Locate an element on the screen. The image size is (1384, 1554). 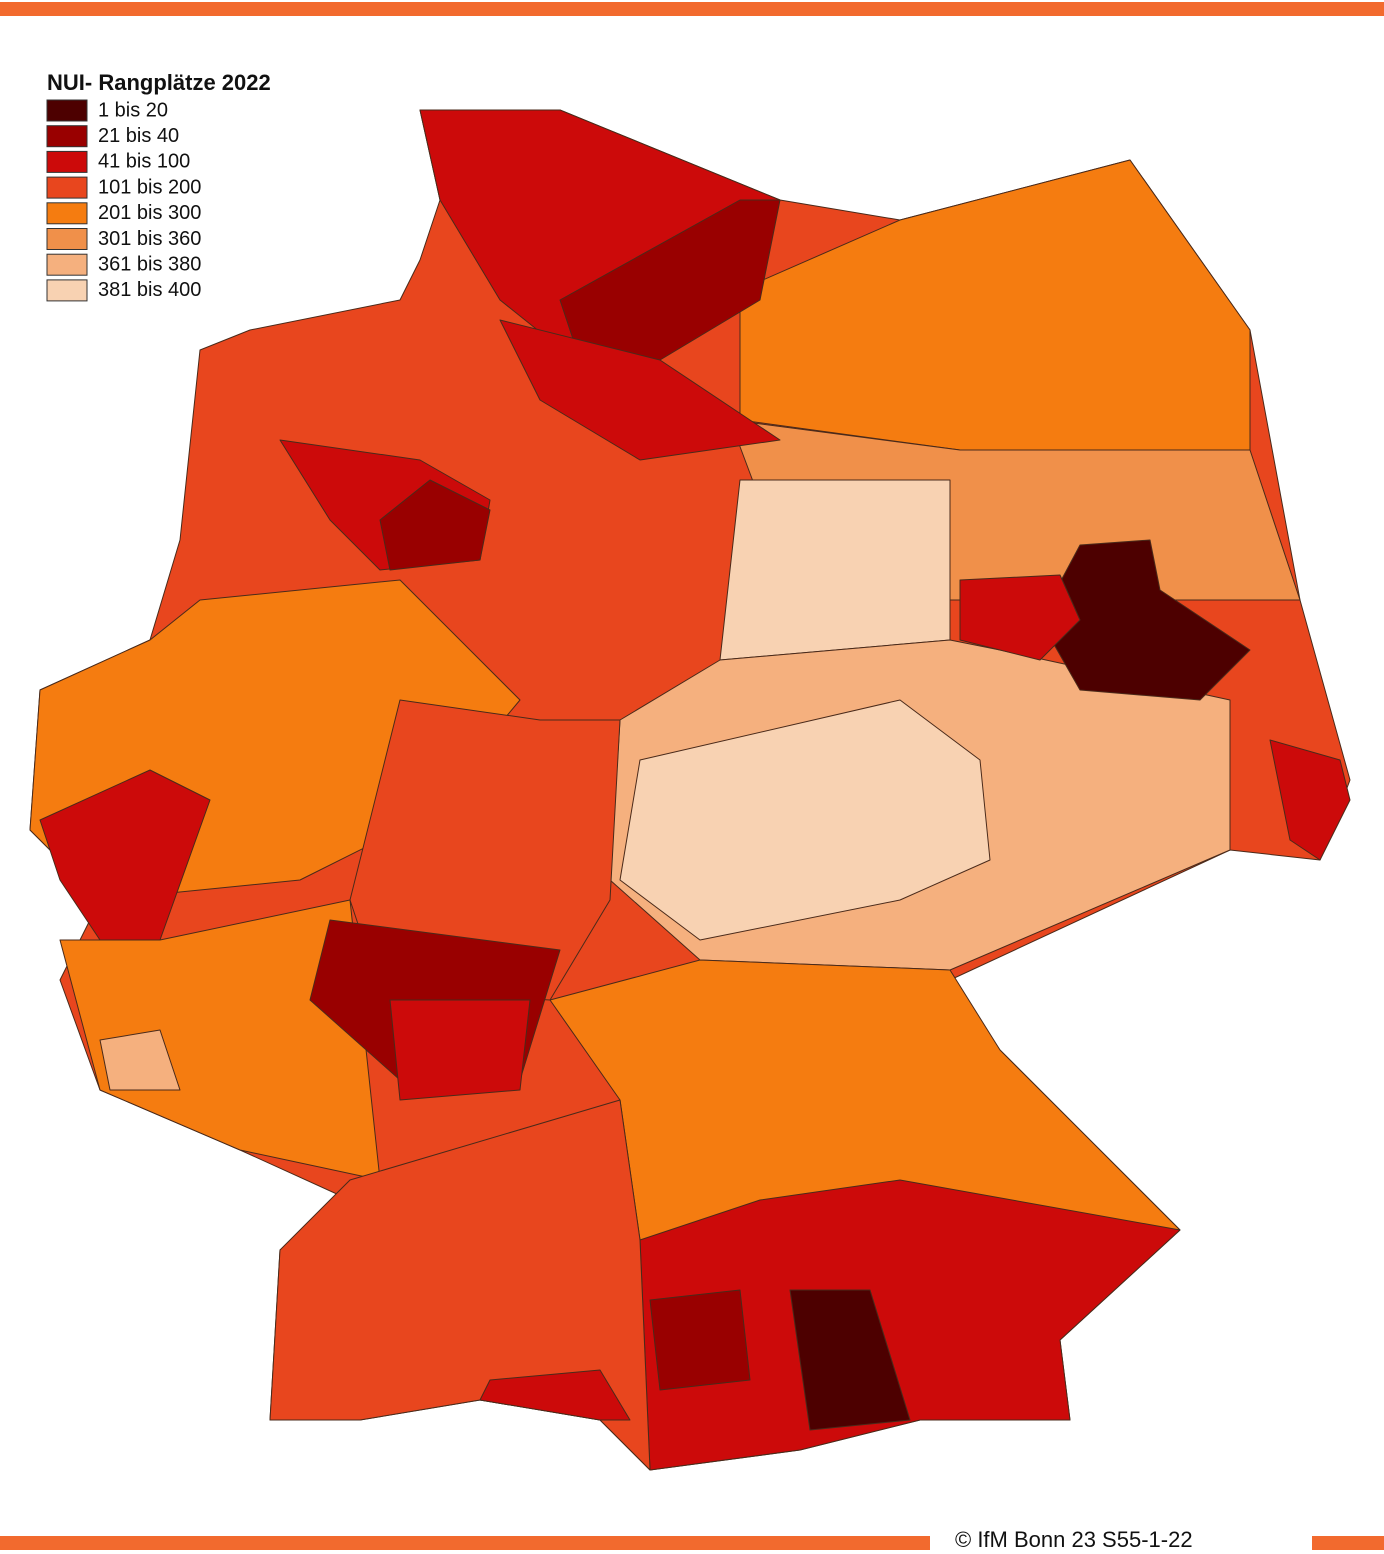
region-goerlitz is located at coordinates (1310, 800).